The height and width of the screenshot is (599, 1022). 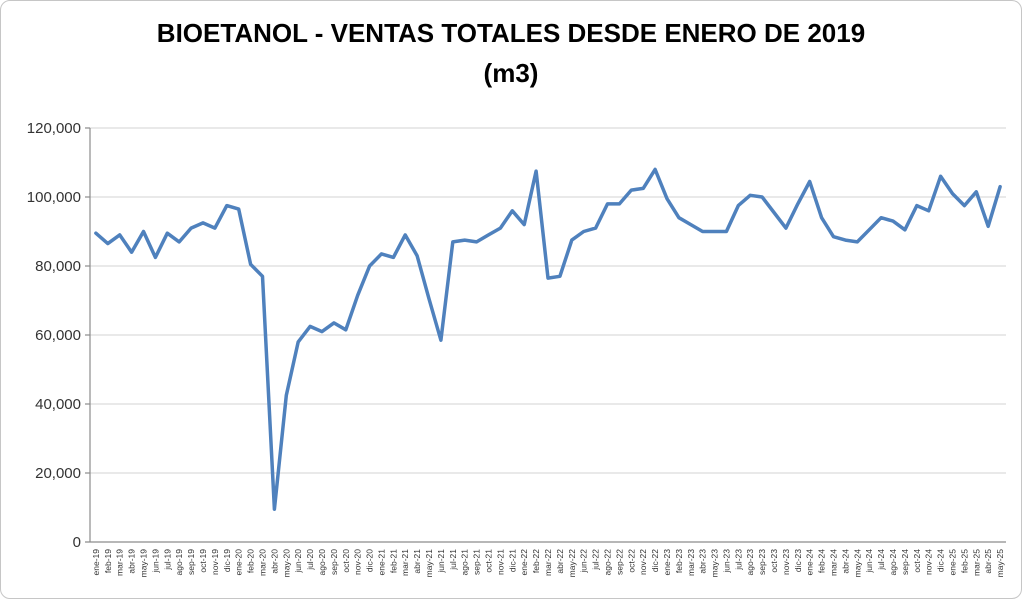 What do you see at coordinates (203, 561) in the screenshot?
I see `x-axis-label: oct-19` at bounding box center [203, 561].